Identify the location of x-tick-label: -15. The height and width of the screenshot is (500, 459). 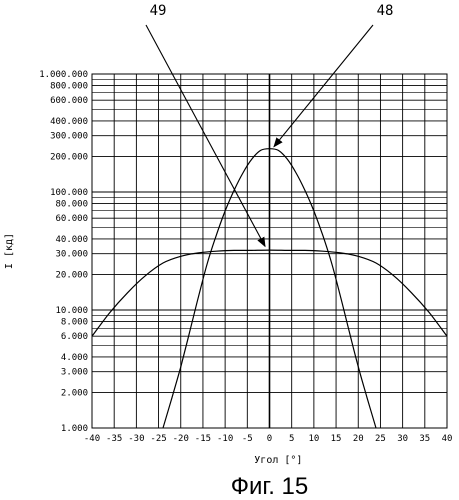
(203, 439).